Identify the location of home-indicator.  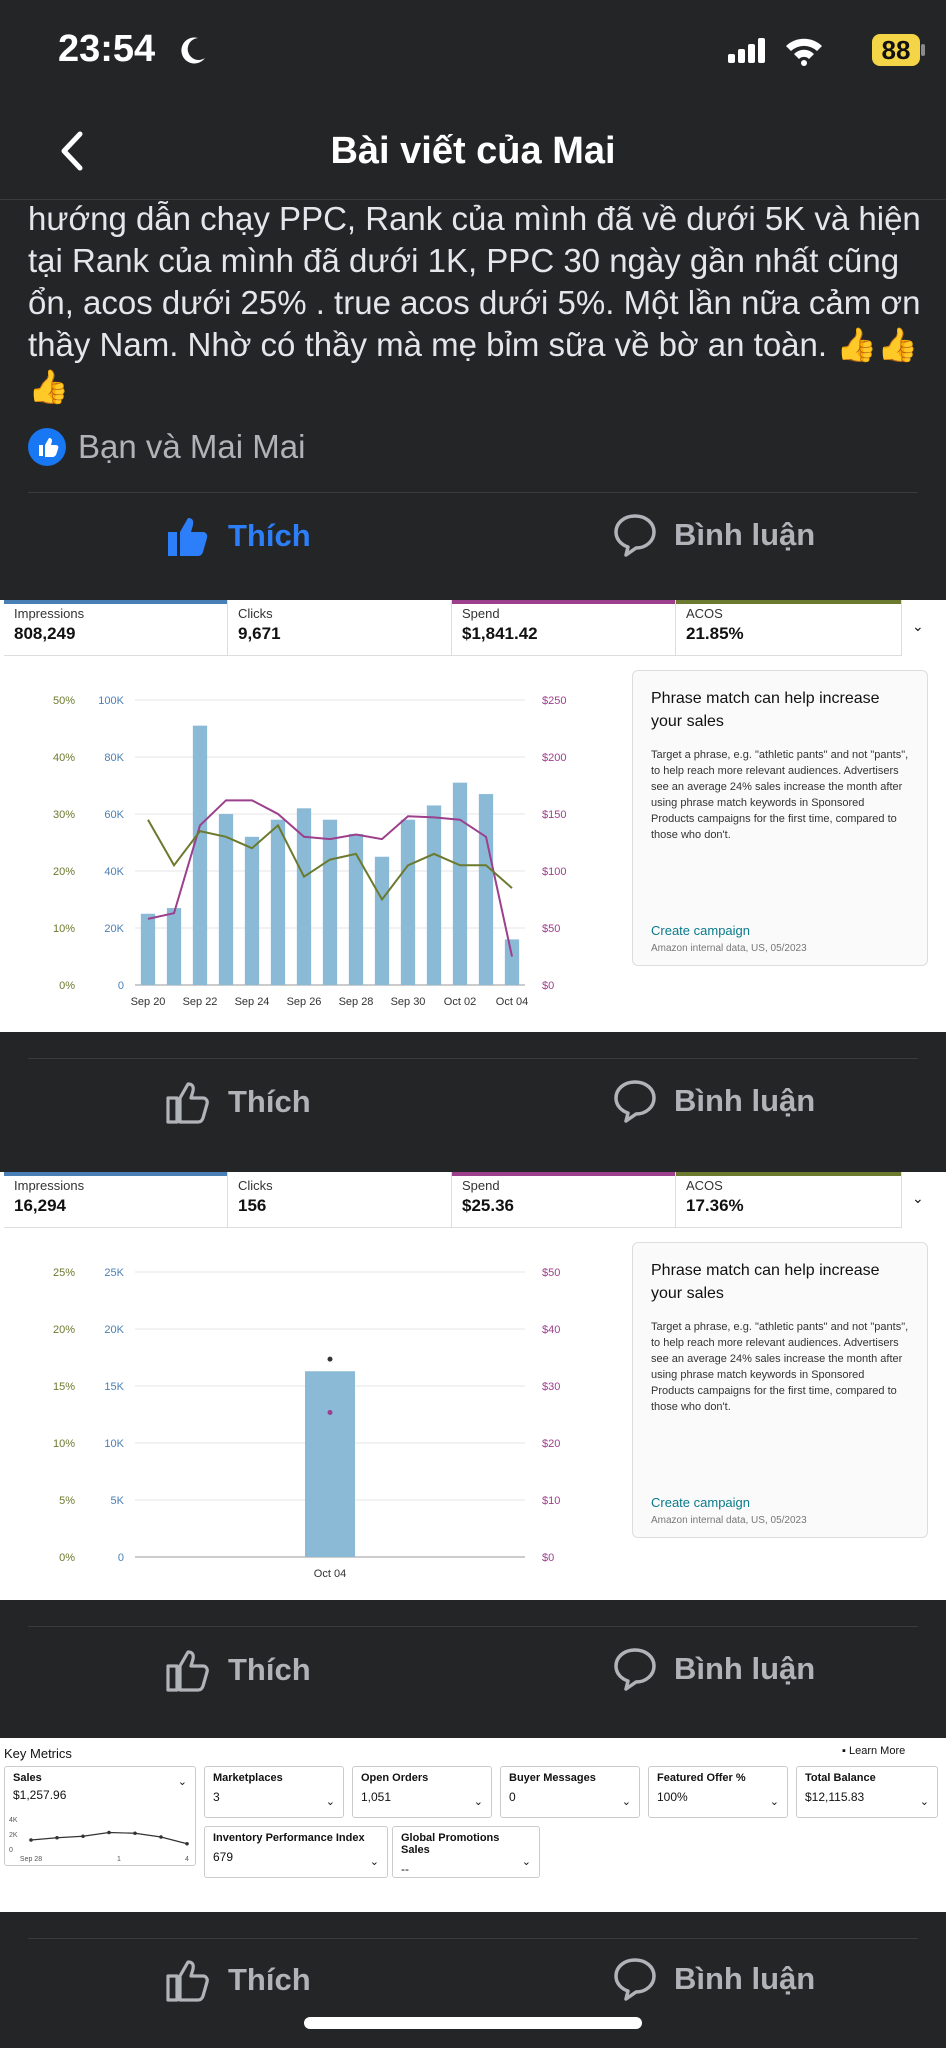
(473, 2023).